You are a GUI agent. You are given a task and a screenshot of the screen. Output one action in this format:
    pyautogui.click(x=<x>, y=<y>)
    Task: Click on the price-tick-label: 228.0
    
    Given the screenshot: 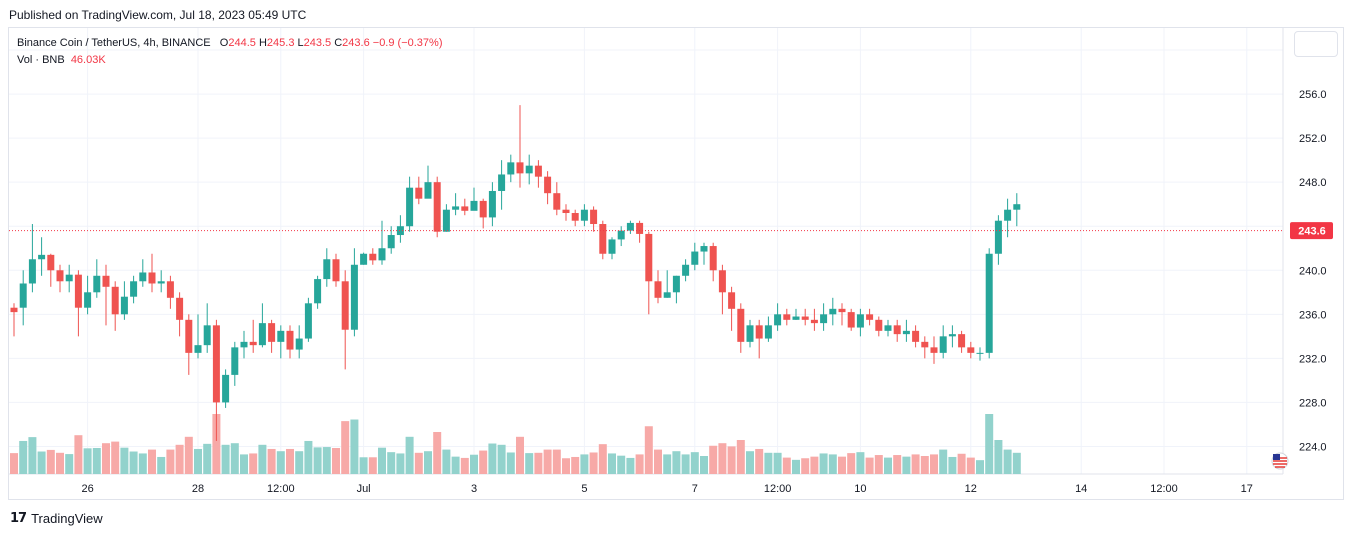 What is the action you would take?
    pyautogui.click(x=1313, y=403)
    